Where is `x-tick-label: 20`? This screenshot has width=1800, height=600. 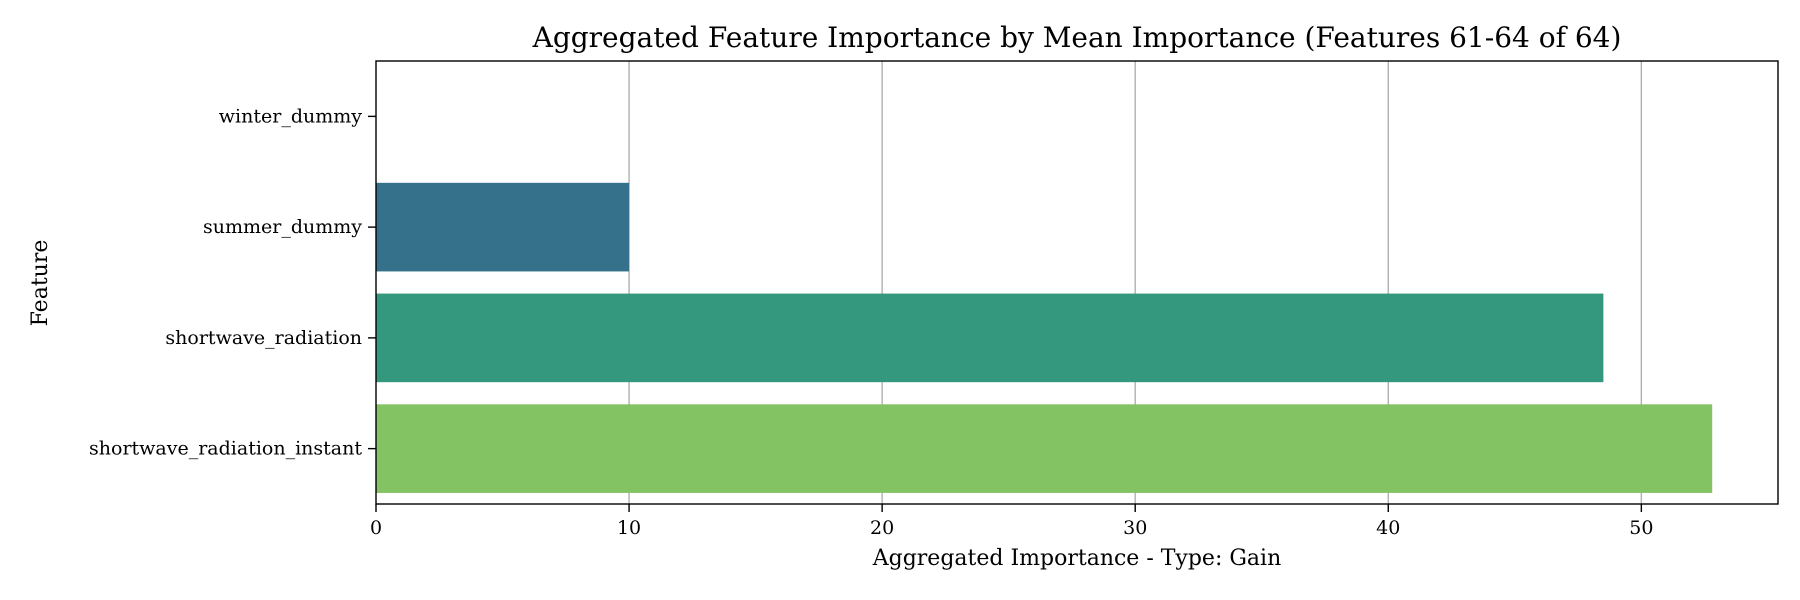
x-tick-label: 20 is located at coordinates (882, 528).